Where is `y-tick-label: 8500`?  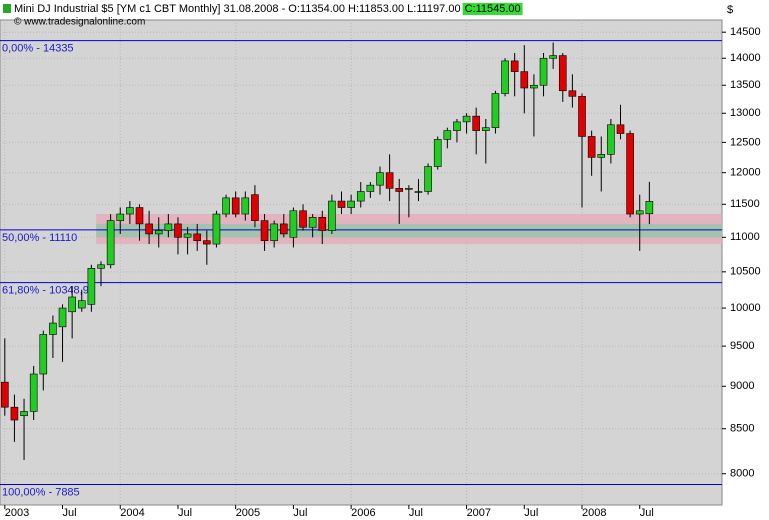 y-tick-label: 8500 is located at coordinates (742, 429).